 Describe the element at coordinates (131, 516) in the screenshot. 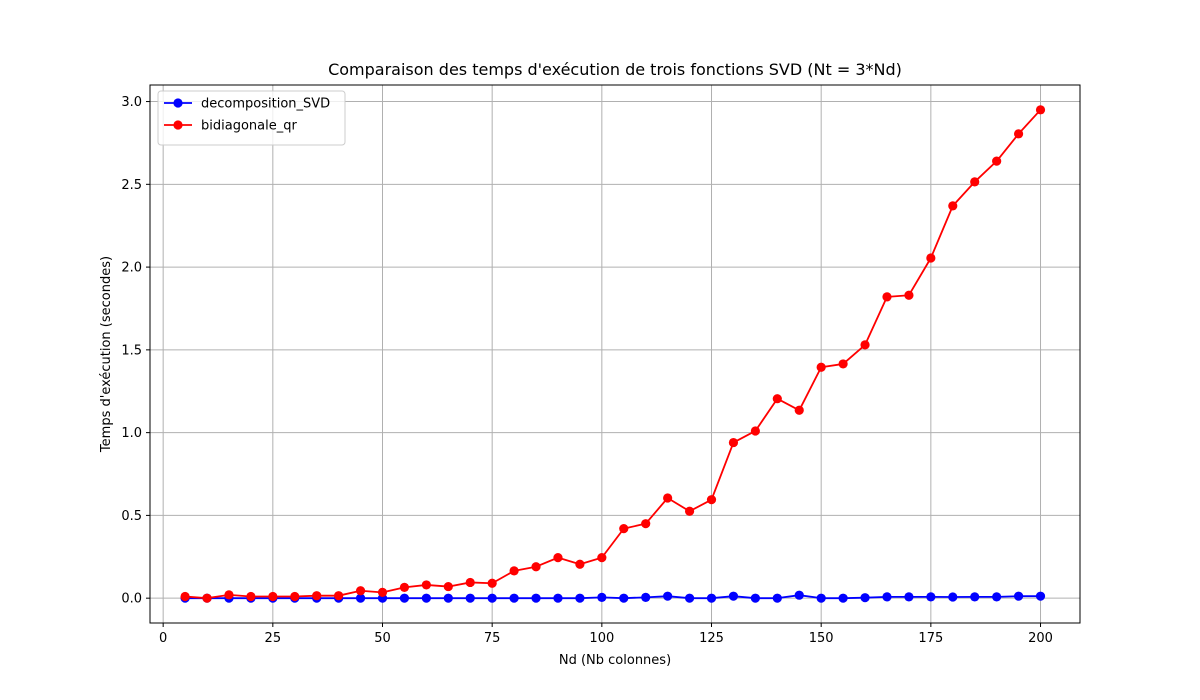

I see `y-tick-label: 0.5` at that location.